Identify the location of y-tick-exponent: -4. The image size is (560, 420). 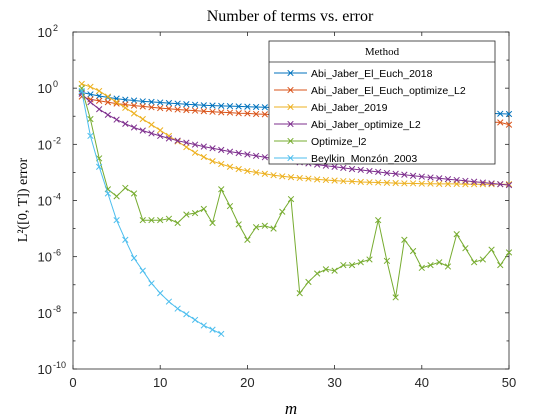
(57, 197).